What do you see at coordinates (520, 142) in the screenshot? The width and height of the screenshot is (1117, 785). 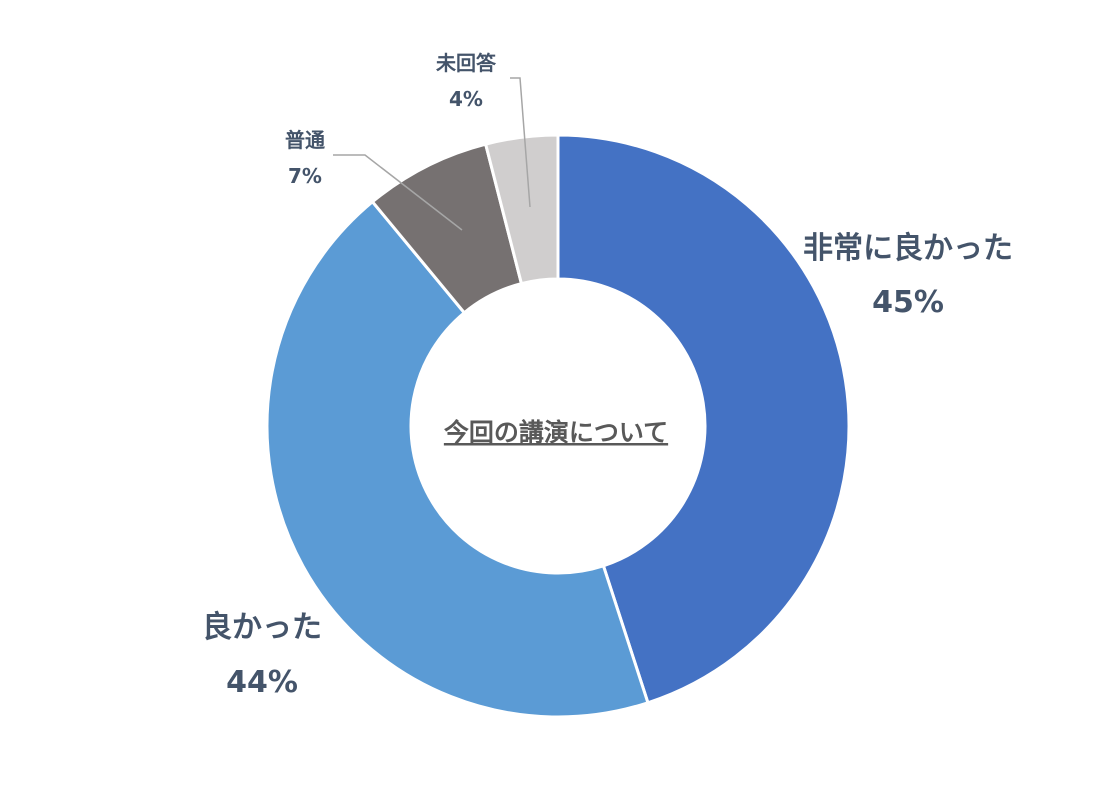 I see `leader-line-未回答` at bounding box center [520, 142].